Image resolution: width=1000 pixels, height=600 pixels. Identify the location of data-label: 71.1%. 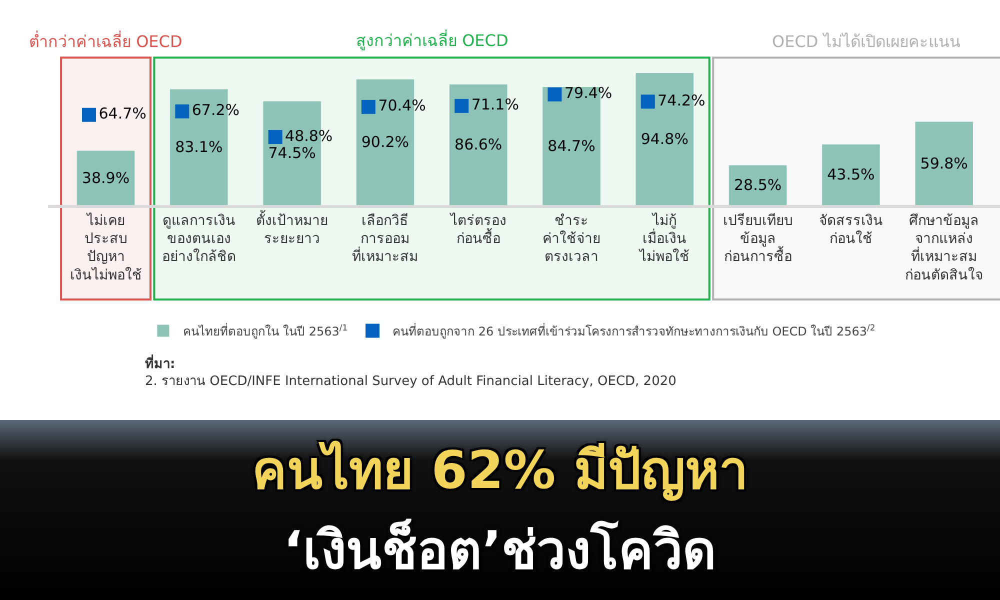
(495, 105).